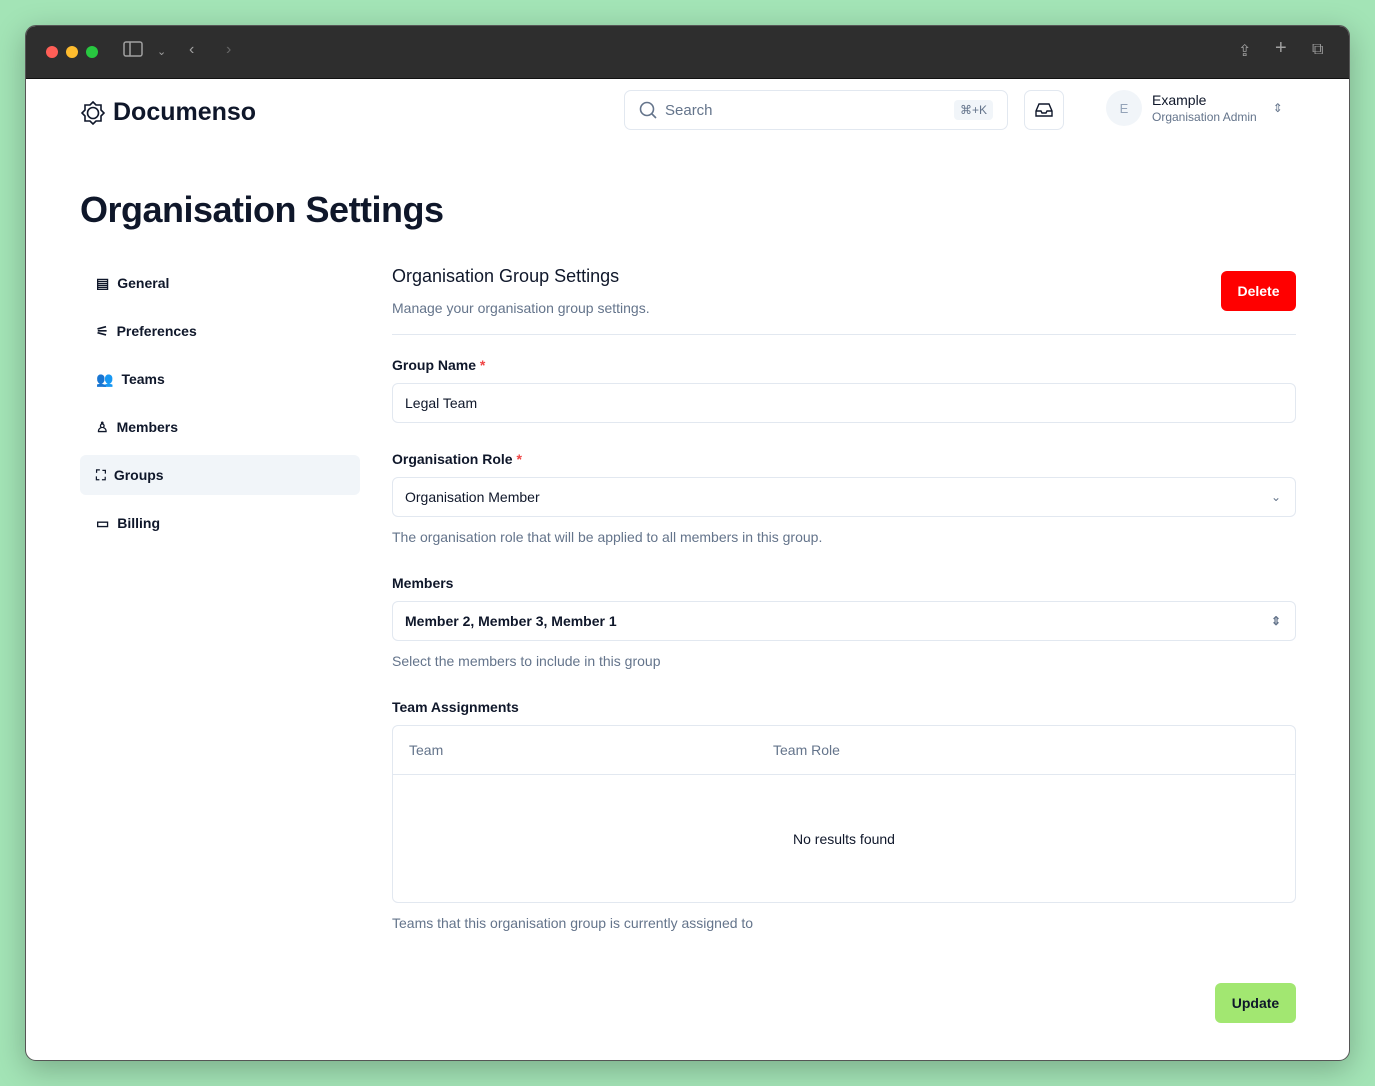  What do you see at coordinates (844, 814) in the screenshot?
I see `team-assignments-table: Team Team Role No results found` at bounding box center [844, 814].